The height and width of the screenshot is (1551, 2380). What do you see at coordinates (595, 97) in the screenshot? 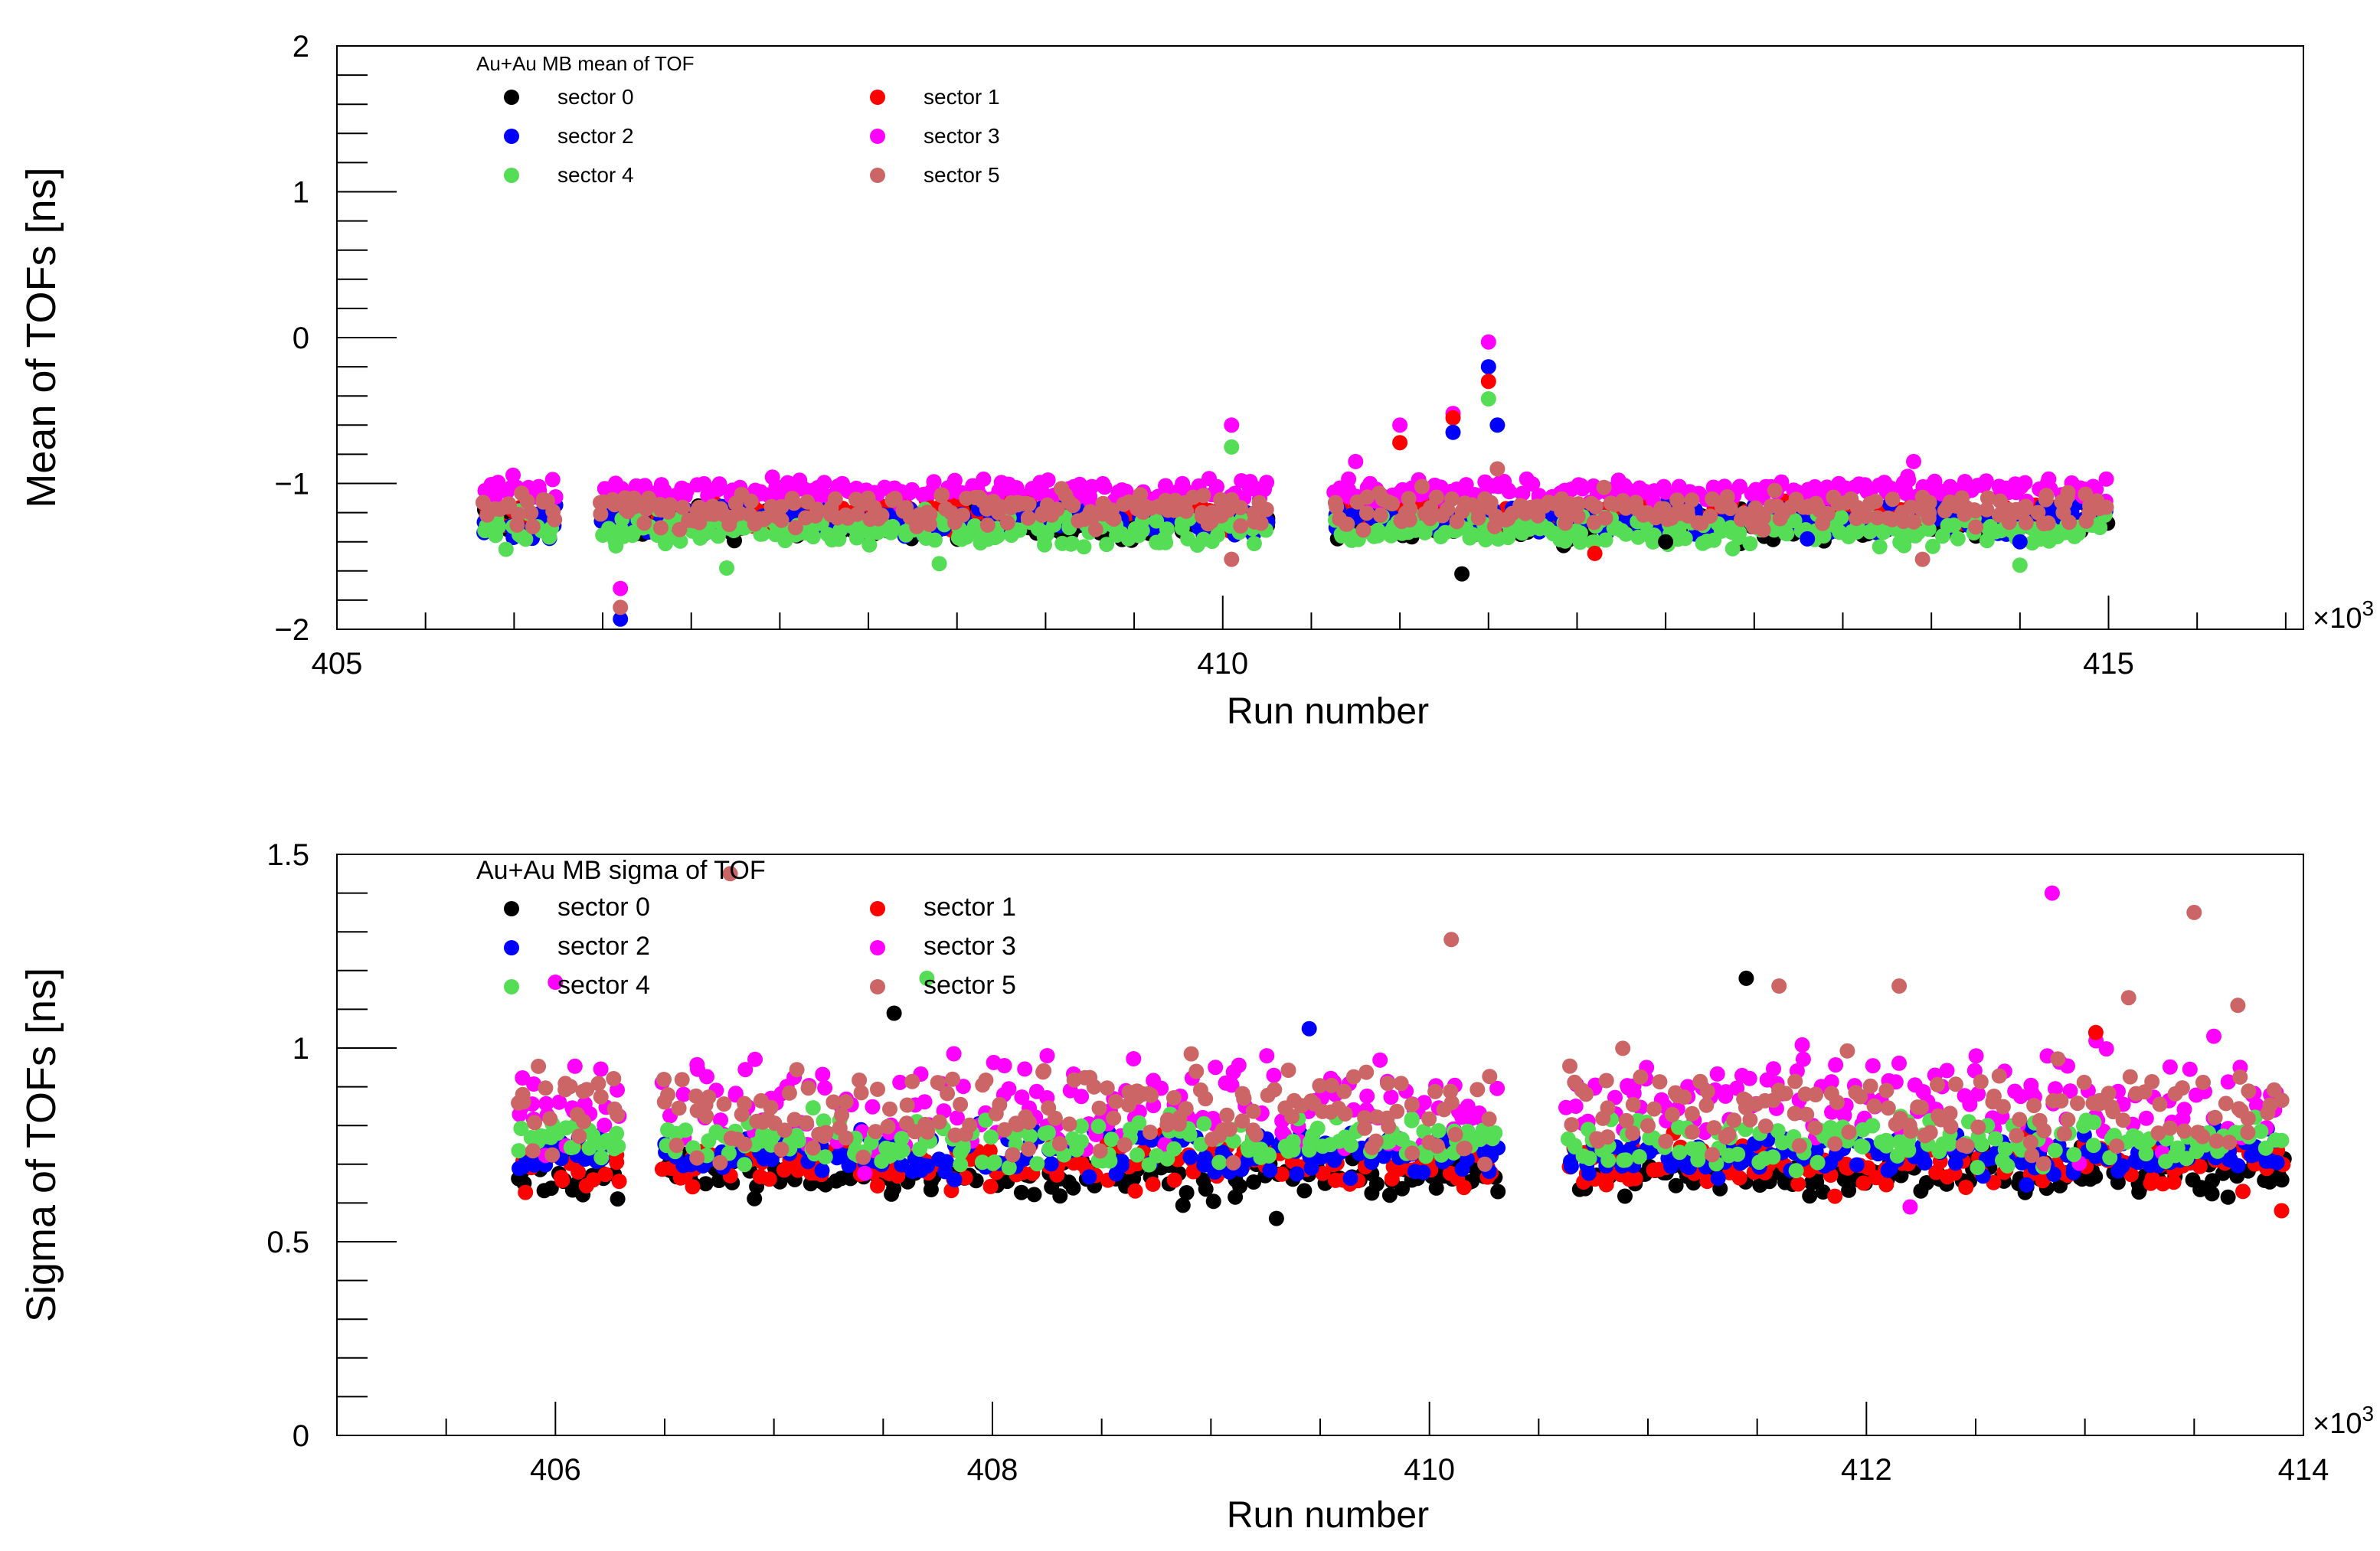
I see `legend-entry-label: sector 0` at bounding box center [595, 97].